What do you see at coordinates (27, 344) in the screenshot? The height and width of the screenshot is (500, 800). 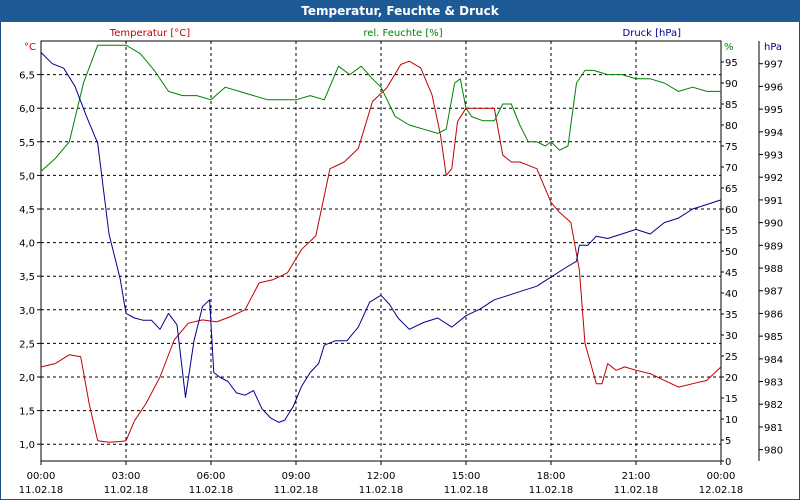 I see `temperature-tick-label: 2,5` at bounding box center [27, 344].